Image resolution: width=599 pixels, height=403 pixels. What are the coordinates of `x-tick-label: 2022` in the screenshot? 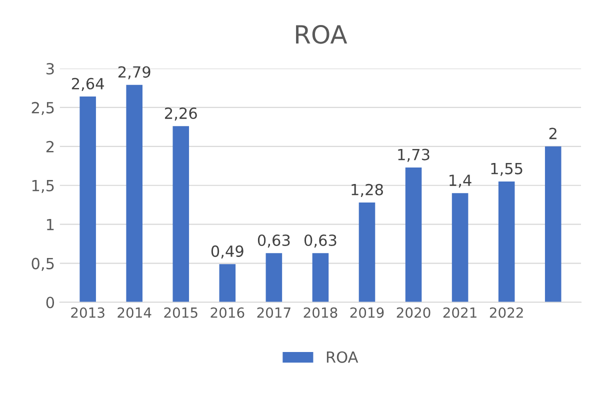 It's located at (506, 312).